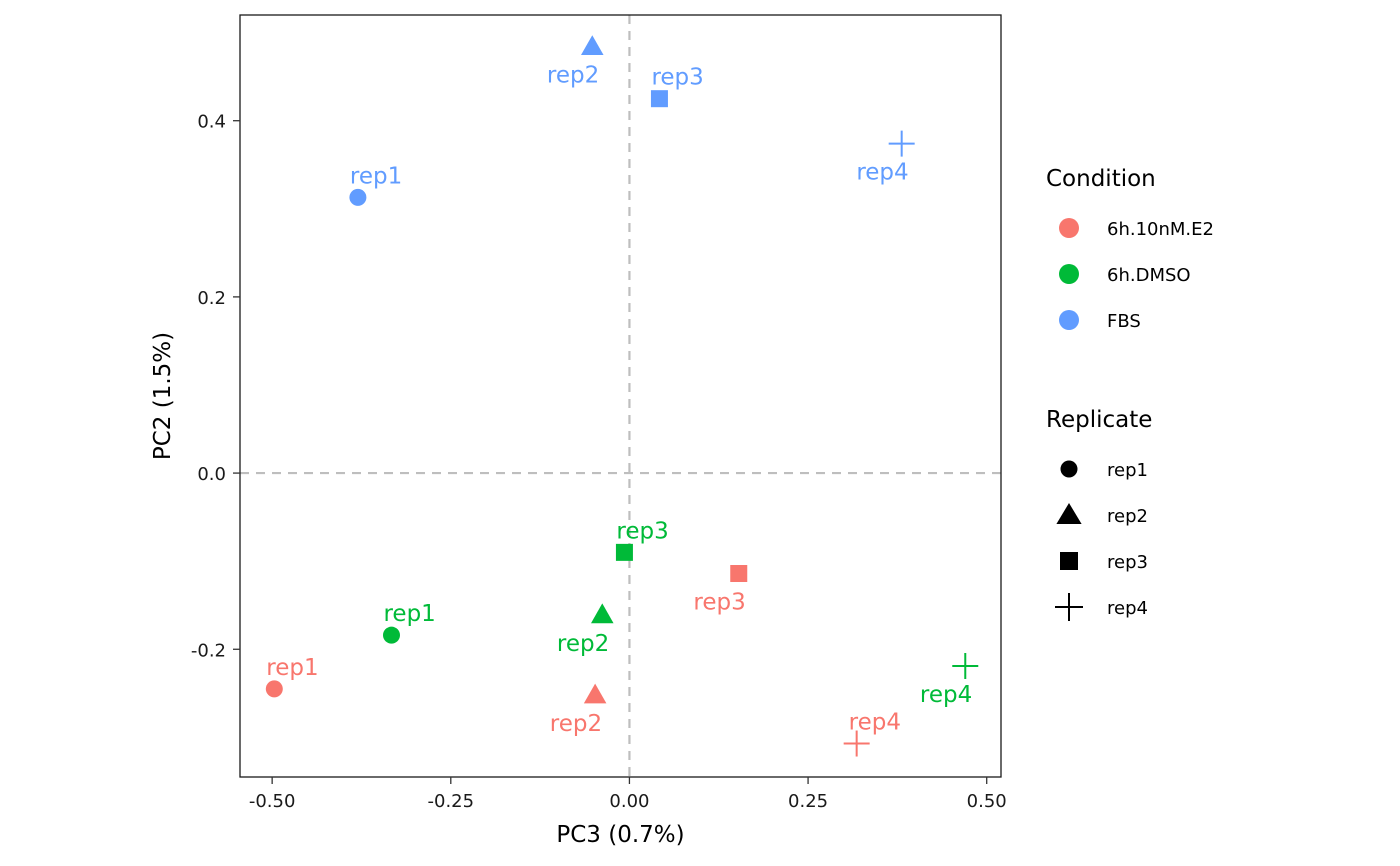  Describe the element at coordinates (409, 614) in the screenshot. I see `point-label-6h-dmso-rep1: rep1` at that location.